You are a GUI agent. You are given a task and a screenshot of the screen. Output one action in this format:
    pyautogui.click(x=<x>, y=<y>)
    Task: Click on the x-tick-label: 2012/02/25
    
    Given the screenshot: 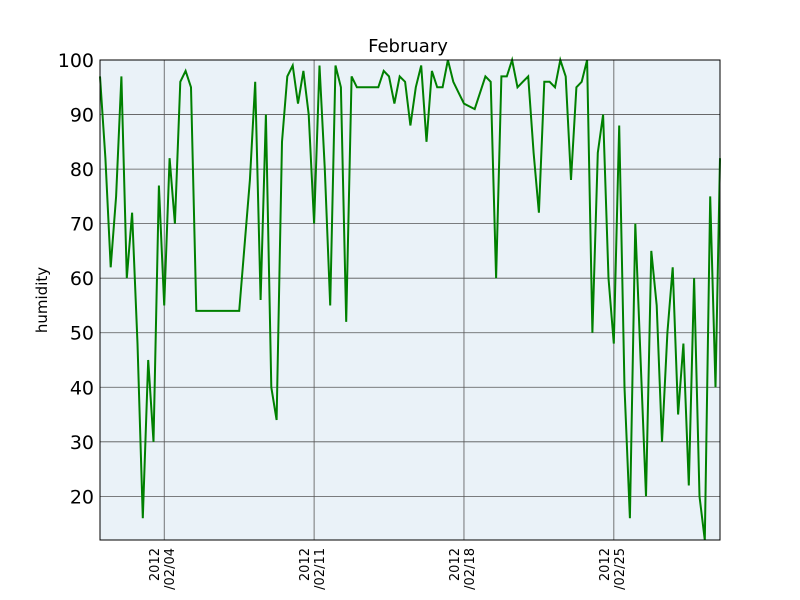 What is the action you would take?
    pyautogui.click(x=613, y=569)
    